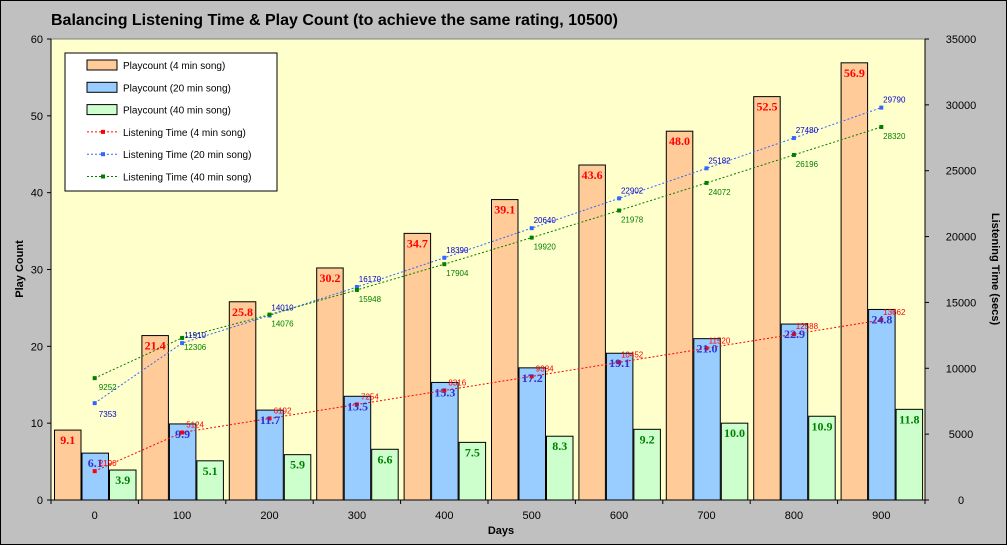  I want to click on x-tick-label-600: 600, so click(619, 516).